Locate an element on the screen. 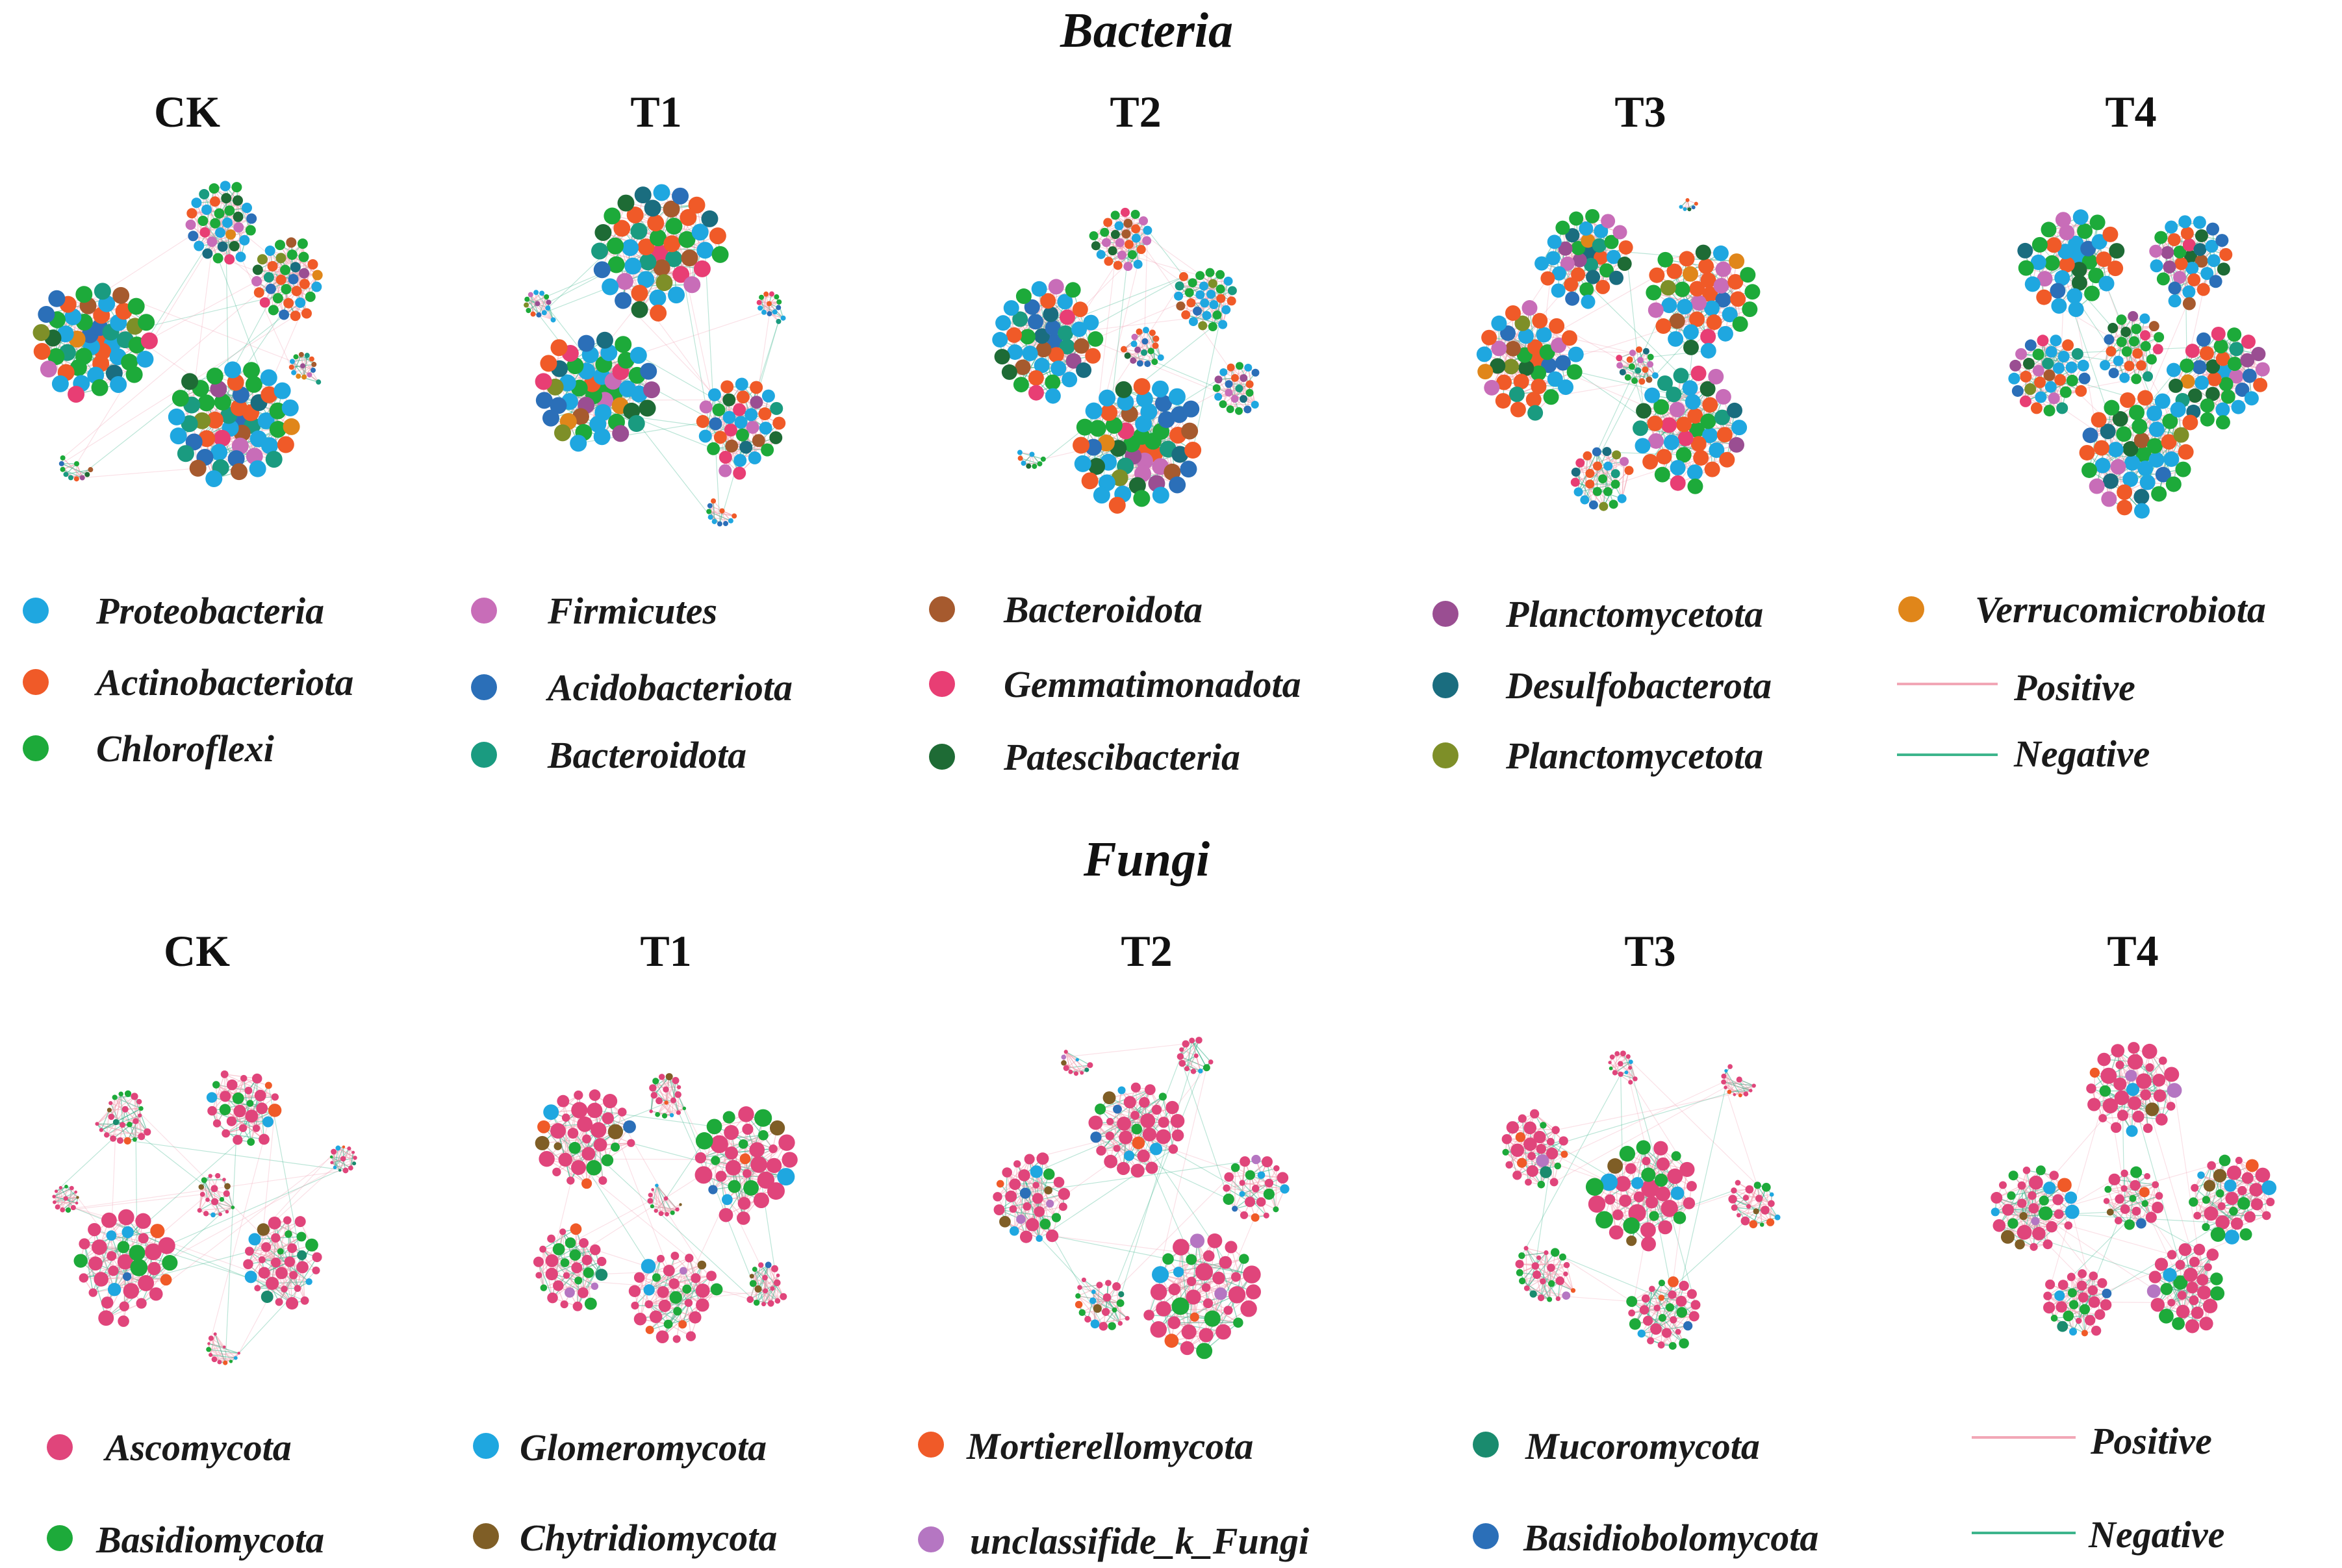 The width and height of the screenshot is (2342, 1568). legend-label: Verrucomicrobiota is located at coordinates (2120, 609).